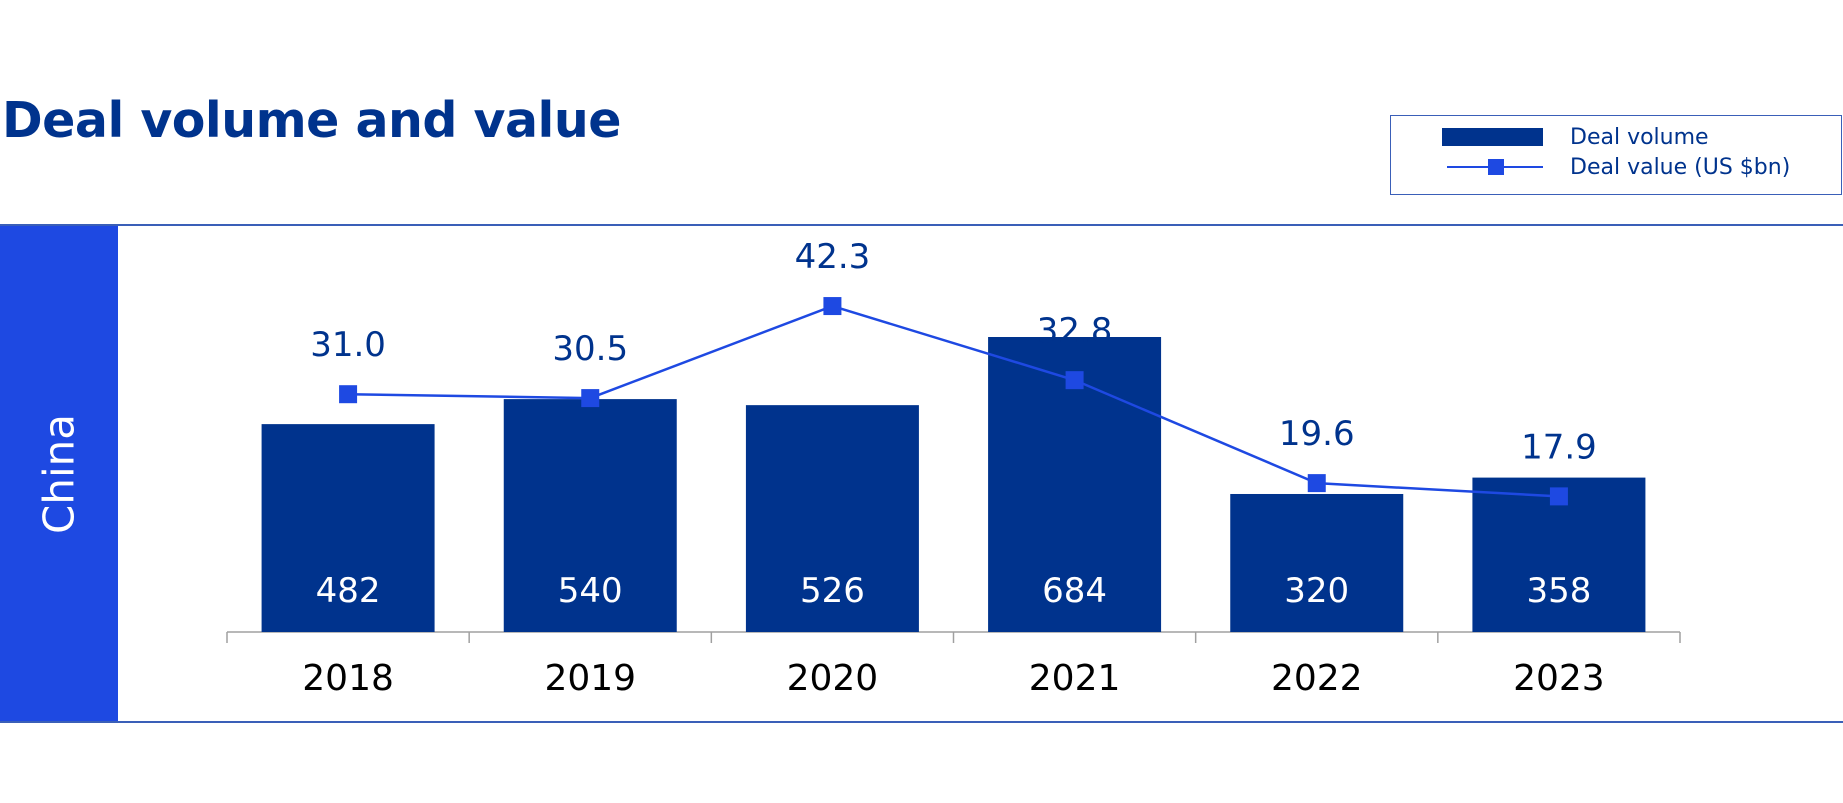 This screenshot has height=803, width=1843. Describe the element at coordinates (1317, 562) in the screenshot. I see `bar-2022` at that location.